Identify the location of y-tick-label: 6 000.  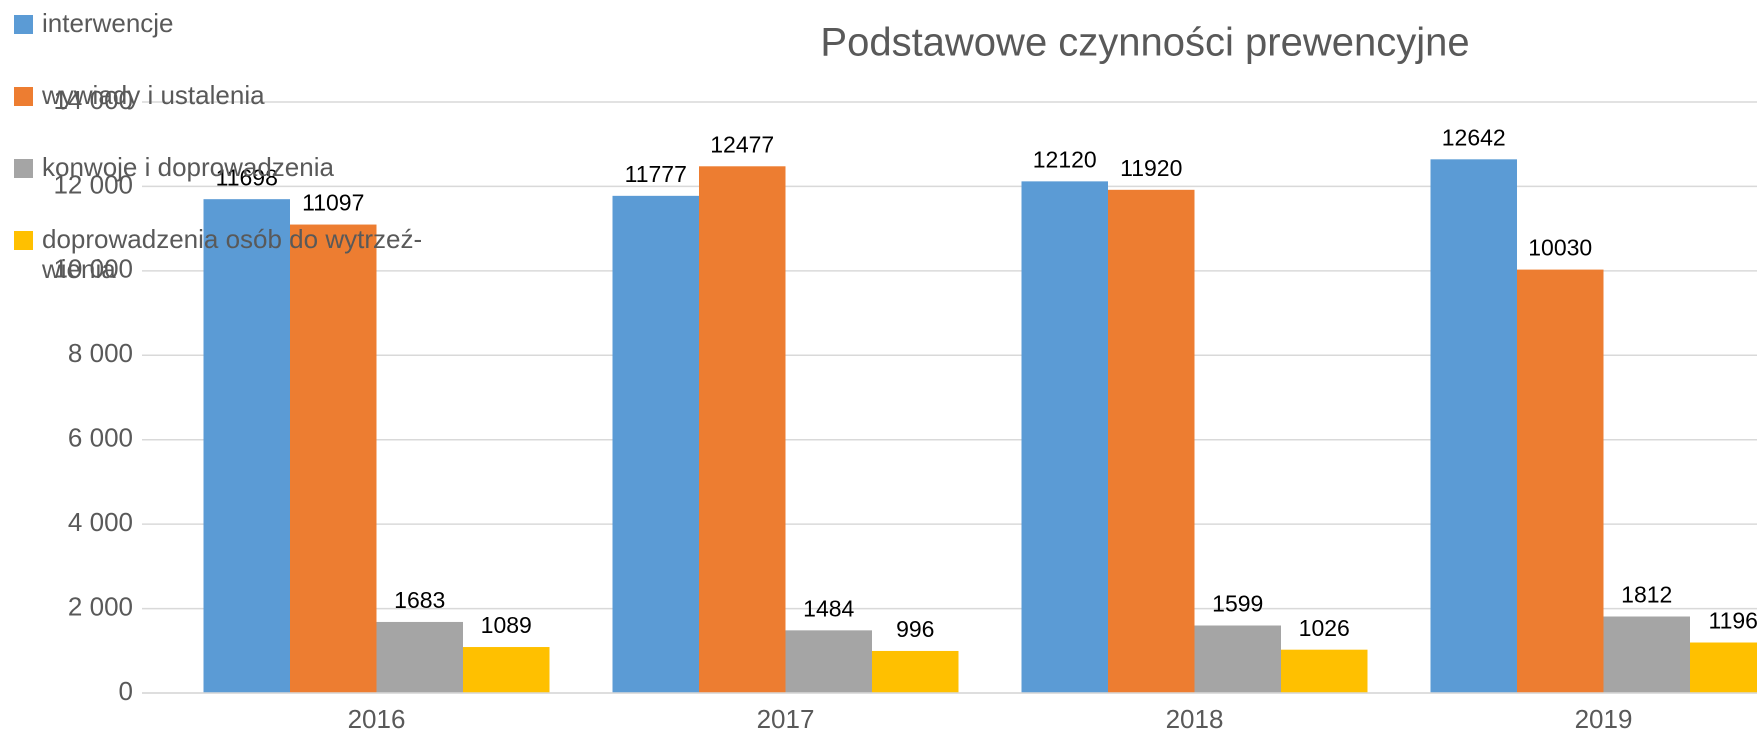
(100, 438).